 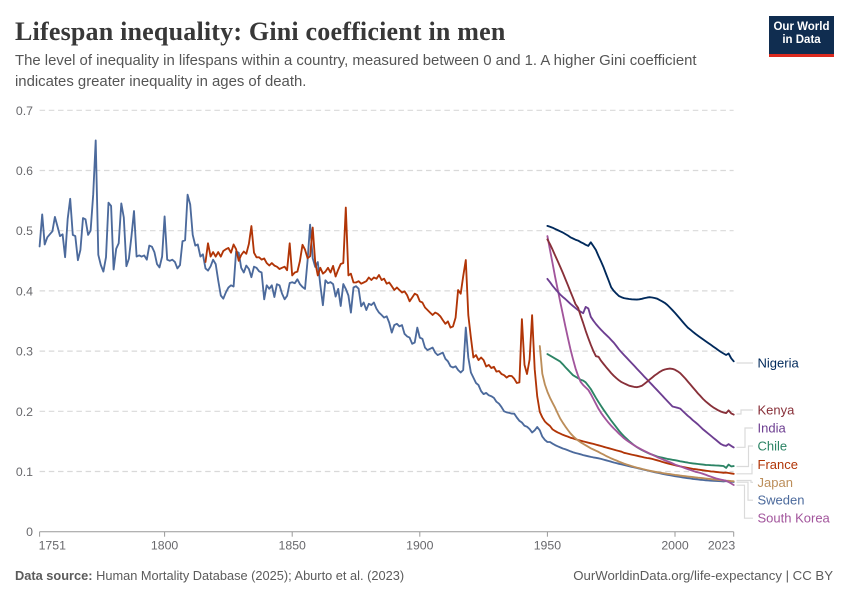 I want to click on svg-text: 0.4, so click(x=24, y=291).